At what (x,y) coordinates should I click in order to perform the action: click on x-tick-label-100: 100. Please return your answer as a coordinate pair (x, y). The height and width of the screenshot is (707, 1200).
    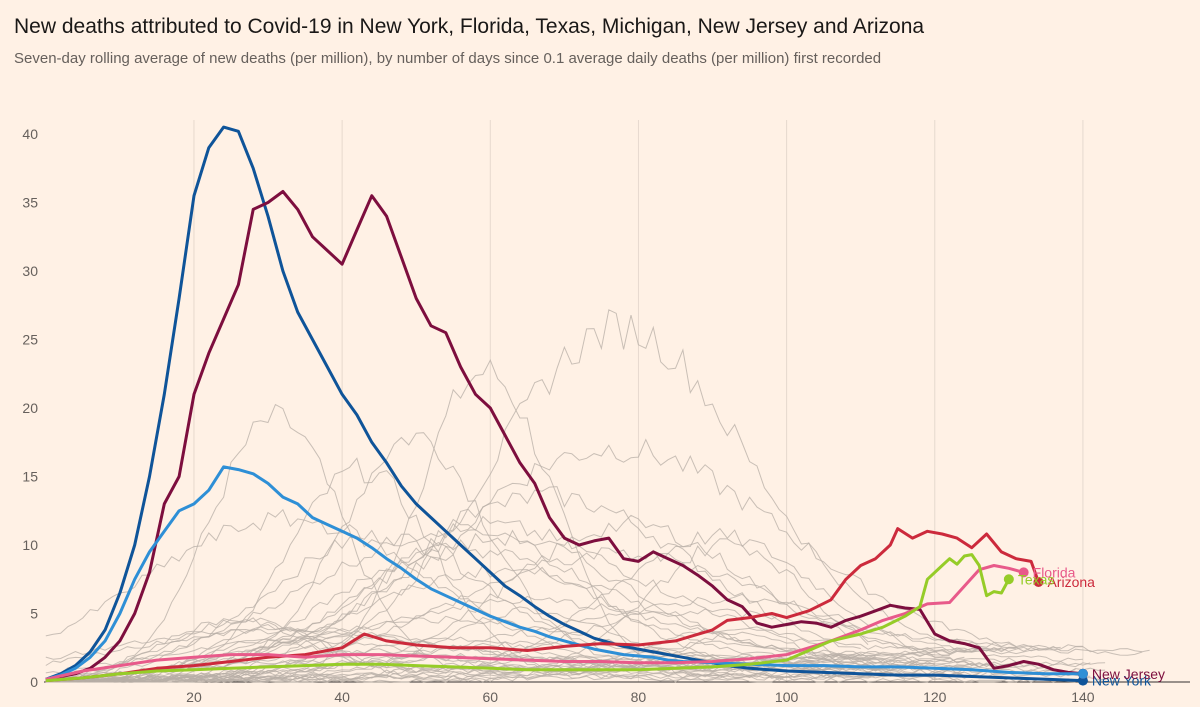
    Looking at the image, I should click on (787, 697).